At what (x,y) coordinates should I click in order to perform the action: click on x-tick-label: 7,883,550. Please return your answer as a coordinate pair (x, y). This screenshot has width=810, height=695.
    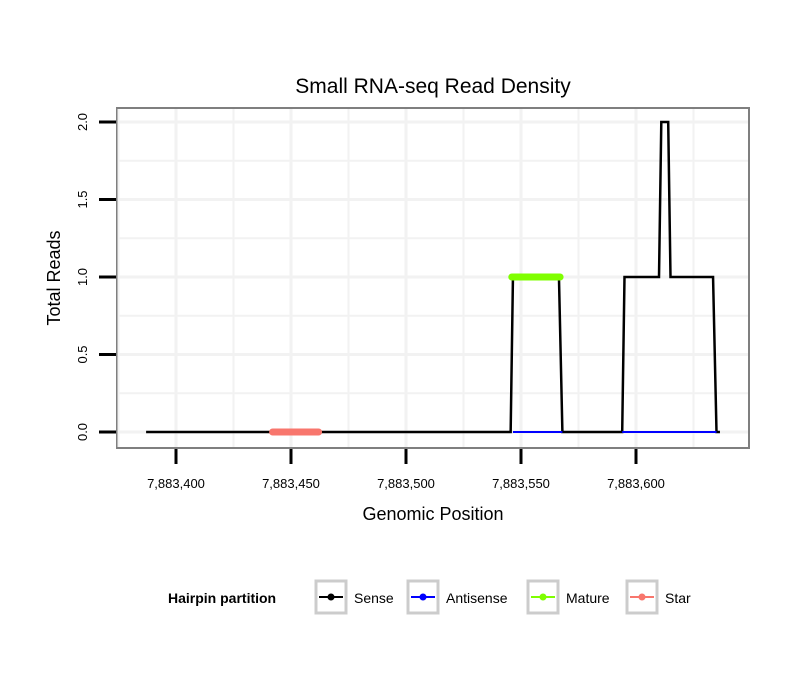
    Looking at the image, I should click on (521, 483).